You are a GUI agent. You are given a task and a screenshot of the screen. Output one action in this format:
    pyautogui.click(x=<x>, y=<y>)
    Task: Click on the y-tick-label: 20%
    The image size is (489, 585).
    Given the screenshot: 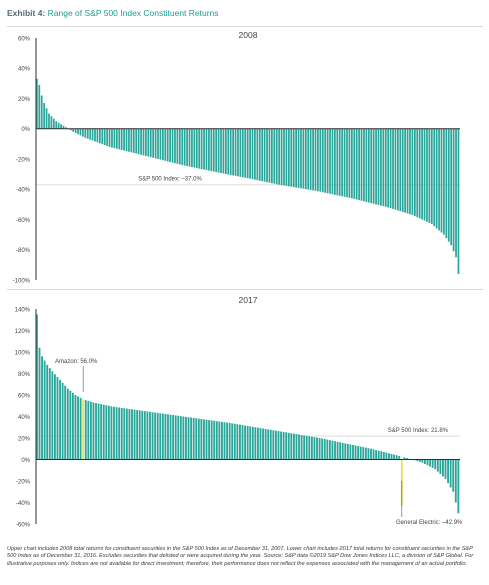 What is the action you would take?
    pyautogui.click(x=24, y=100)
    